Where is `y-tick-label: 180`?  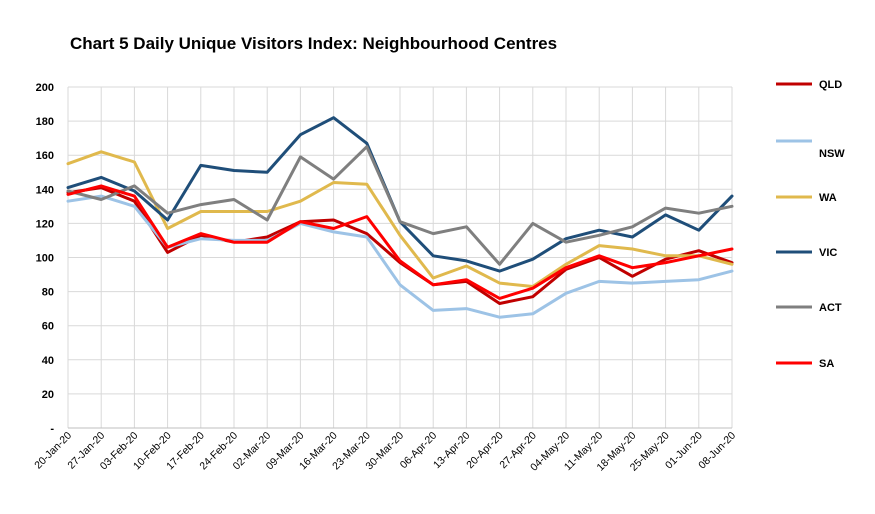
y-tick-label: 180 is located at coordinates (45, 122).